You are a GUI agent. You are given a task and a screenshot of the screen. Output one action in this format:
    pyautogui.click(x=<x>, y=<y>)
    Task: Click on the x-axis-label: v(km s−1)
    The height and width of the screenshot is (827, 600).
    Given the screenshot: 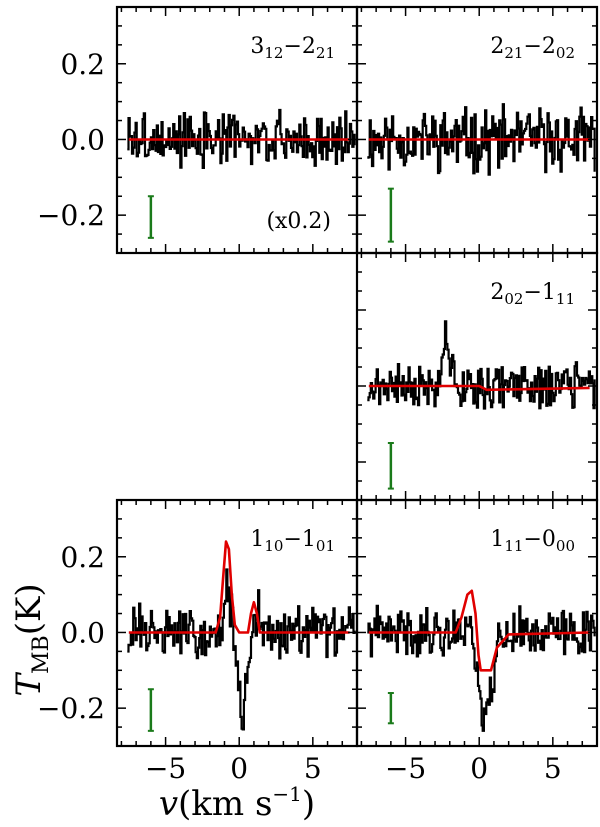 What is the action you would take?
    pyautogui.click(x=237, y=803)
    